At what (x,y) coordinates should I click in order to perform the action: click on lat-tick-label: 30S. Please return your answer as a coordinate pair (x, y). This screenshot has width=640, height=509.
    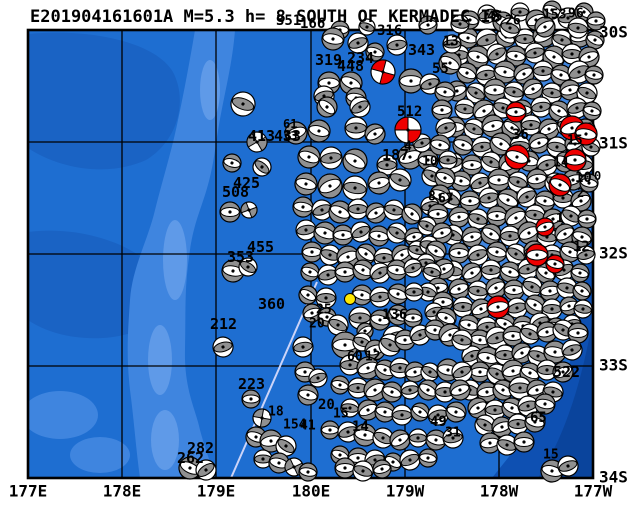
    Looking at the image, I should click on (613, 32).